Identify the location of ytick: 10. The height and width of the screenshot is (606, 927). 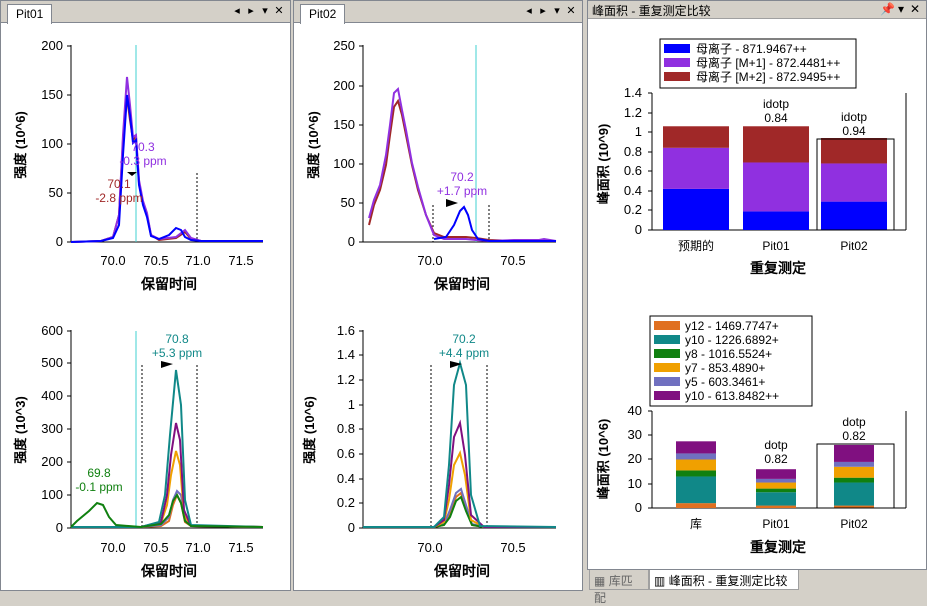
(635, 483).